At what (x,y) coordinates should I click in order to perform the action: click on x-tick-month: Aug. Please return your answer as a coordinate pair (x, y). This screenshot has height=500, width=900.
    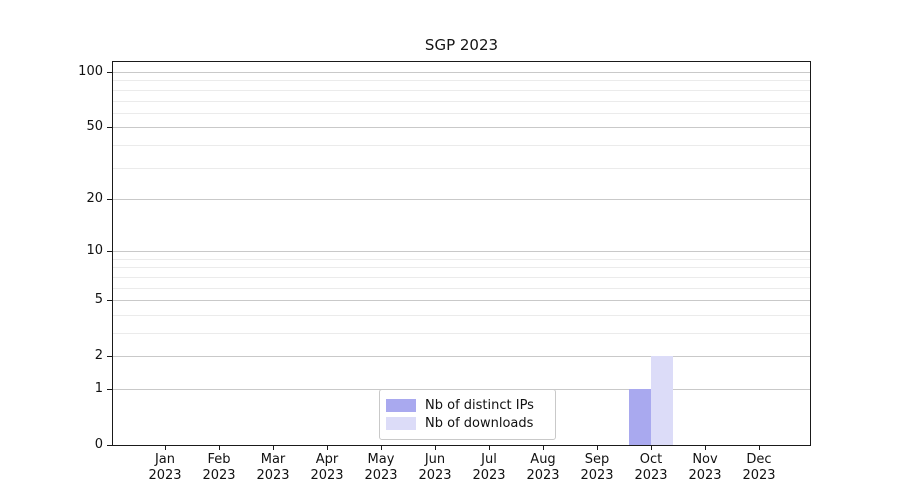
    Looking at the image, I should click on (543, 459).